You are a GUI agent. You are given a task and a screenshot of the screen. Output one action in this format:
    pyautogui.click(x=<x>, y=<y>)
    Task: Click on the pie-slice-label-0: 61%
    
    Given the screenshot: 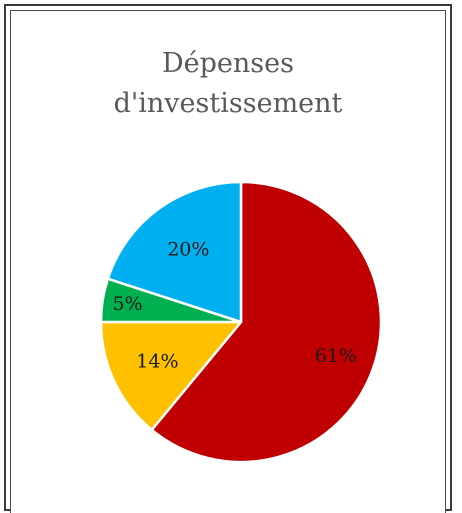 What is the action you would take?
    pyautogui.click(x=336, y=356)
    